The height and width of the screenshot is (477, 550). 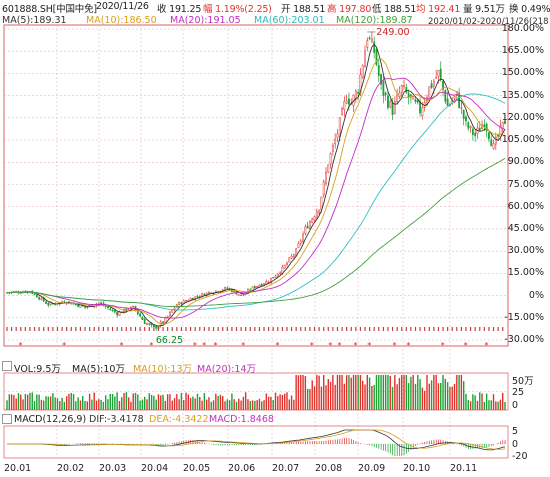 I want to click on ma20-label: MA(20):191.05, so click(x=205, y=20).